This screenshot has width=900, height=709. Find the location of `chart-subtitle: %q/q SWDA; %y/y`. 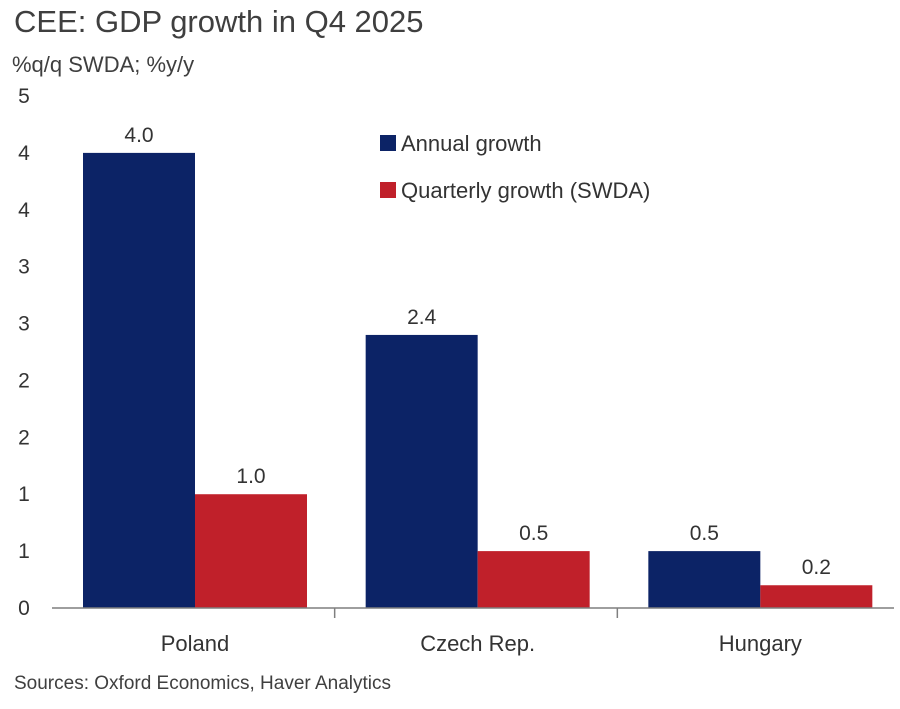

chart-subtitle: %q/q SWDA; %y/y is located at coordinates (103, 64).